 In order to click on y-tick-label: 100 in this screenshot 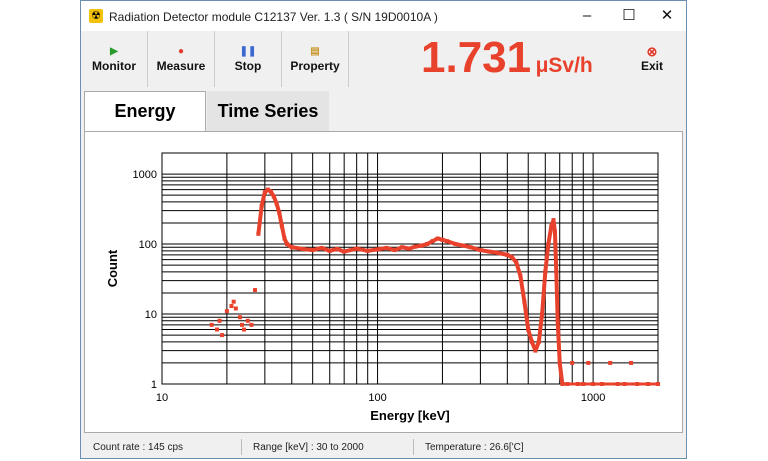, I will do `click(148, 245)`.